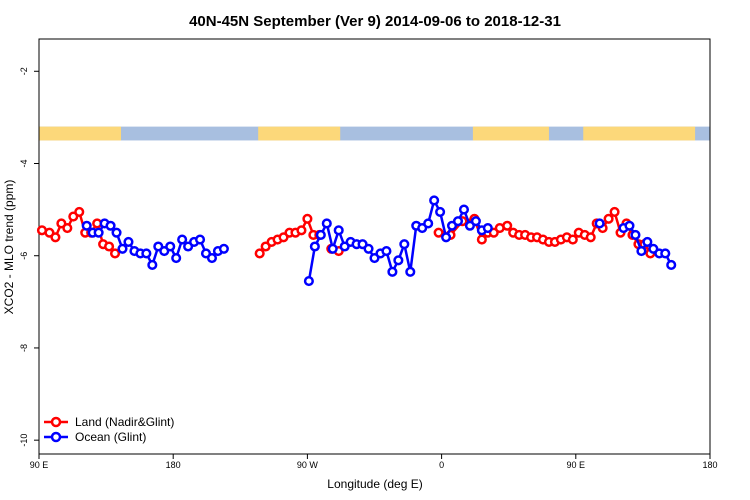 The image size is (750, 500). I want to click on y-tick-label: -10, so click(24, 440).